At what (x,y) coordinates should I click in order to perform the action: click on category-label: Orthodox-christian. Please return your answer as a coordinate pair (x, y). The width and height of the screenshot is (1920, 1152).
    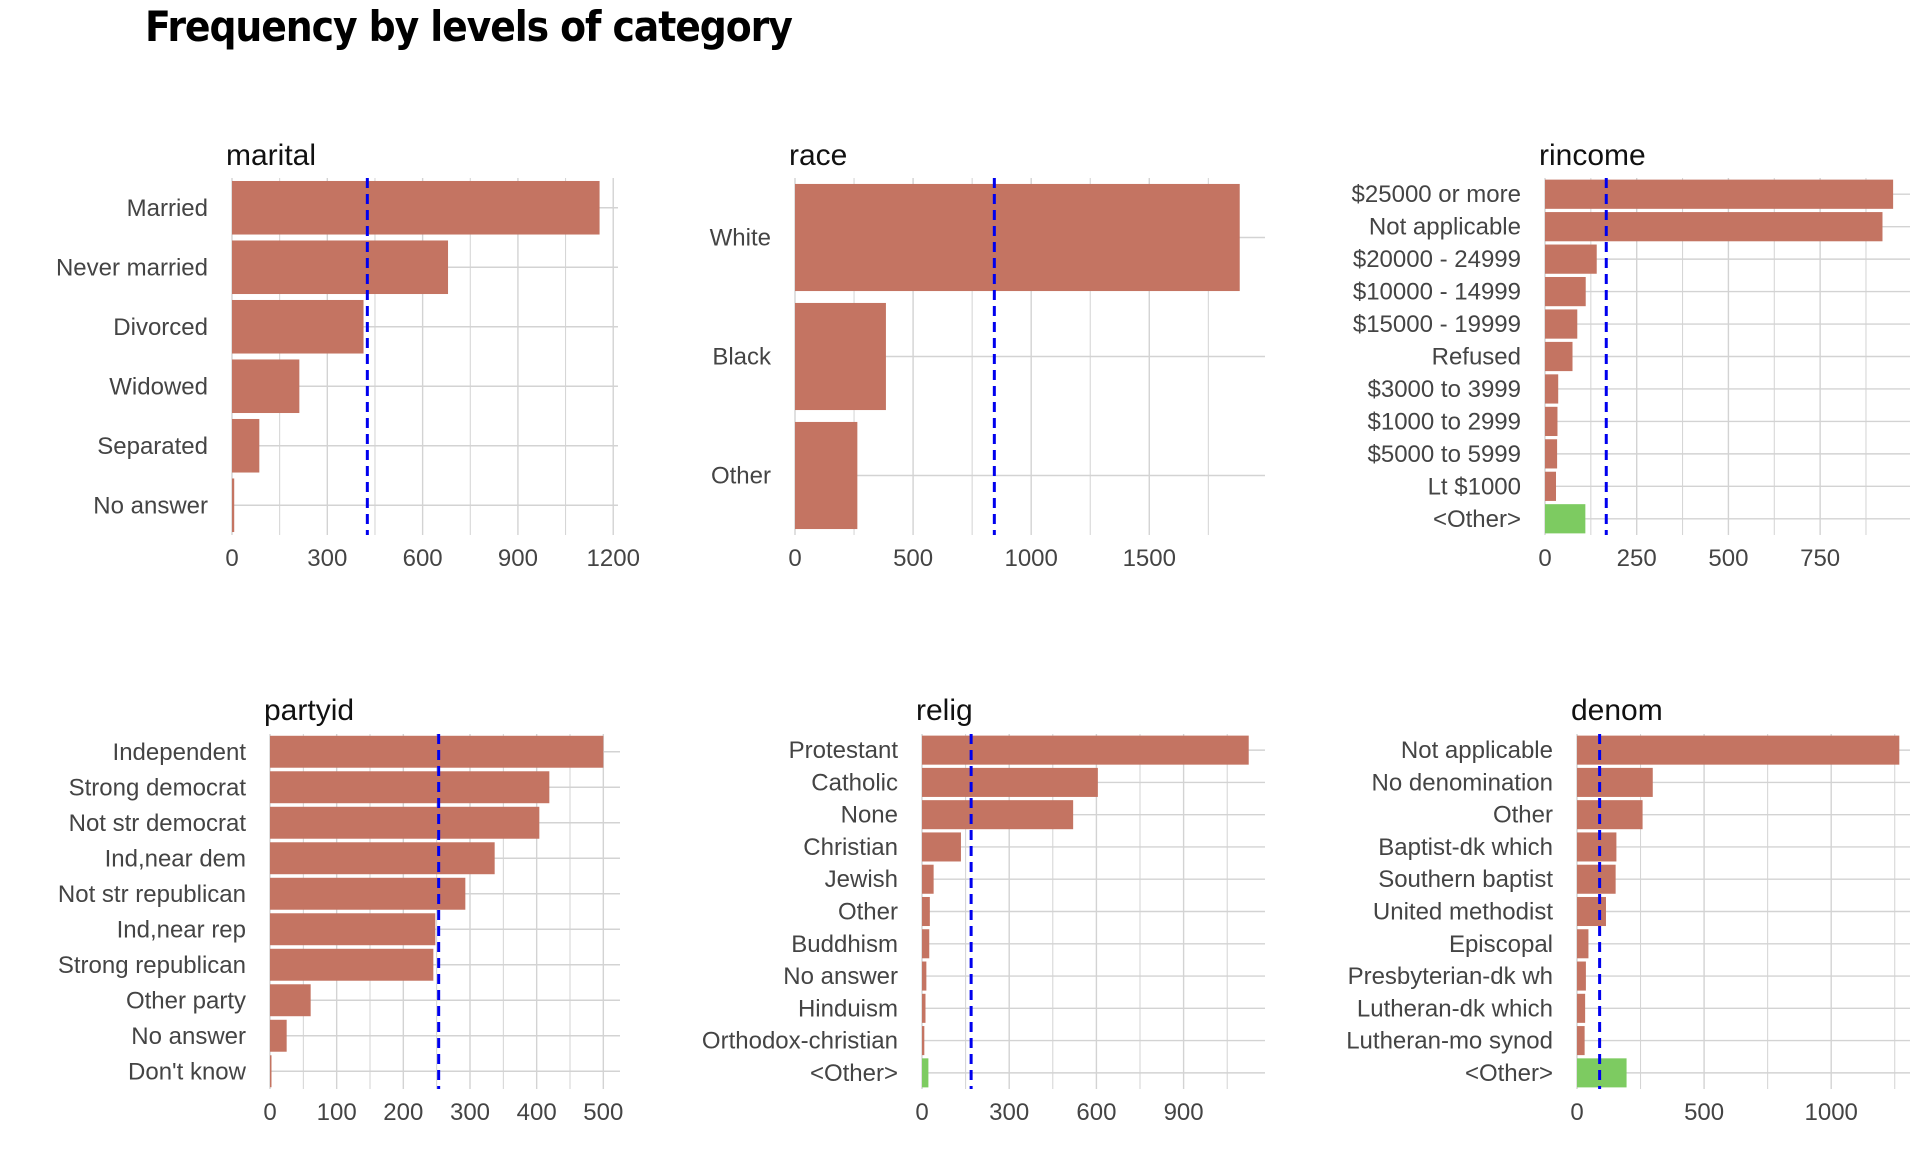
    Looking at the image, I should click on (800, 1041).